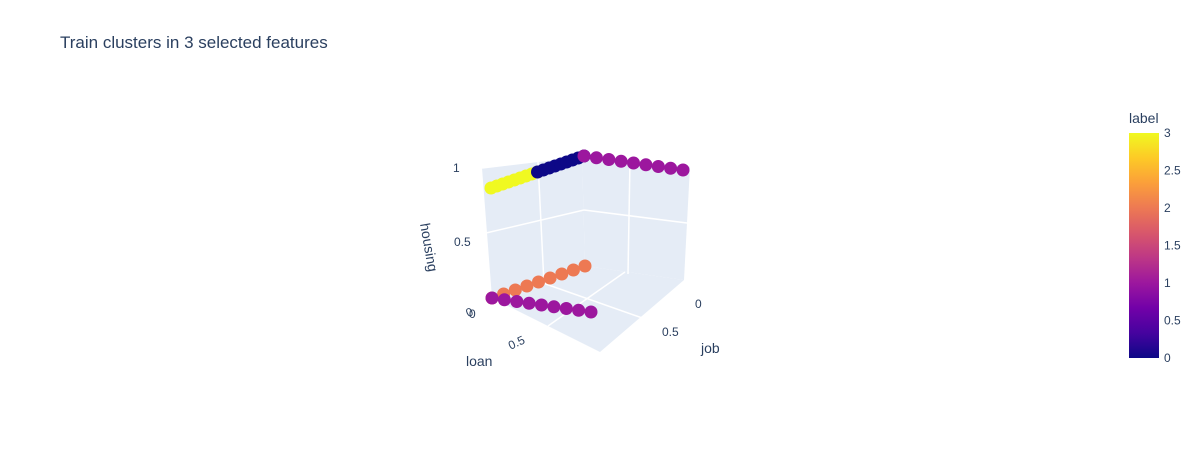  I want to click on colorbar-tick-label: 2.5, so click(1172, 171).